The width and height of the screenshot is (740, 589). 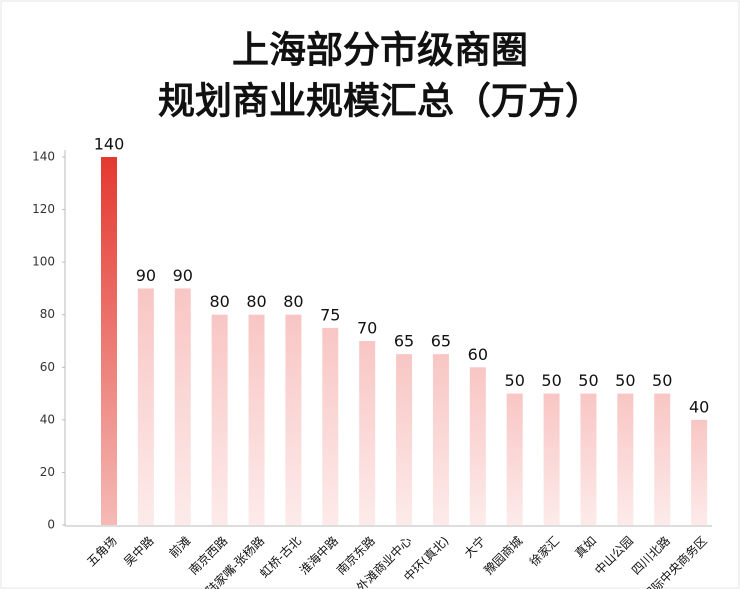 What do you see at coordinates (367, 328) in the screenshot?
I see `value-label: 70` at bounding box center [367, 328].